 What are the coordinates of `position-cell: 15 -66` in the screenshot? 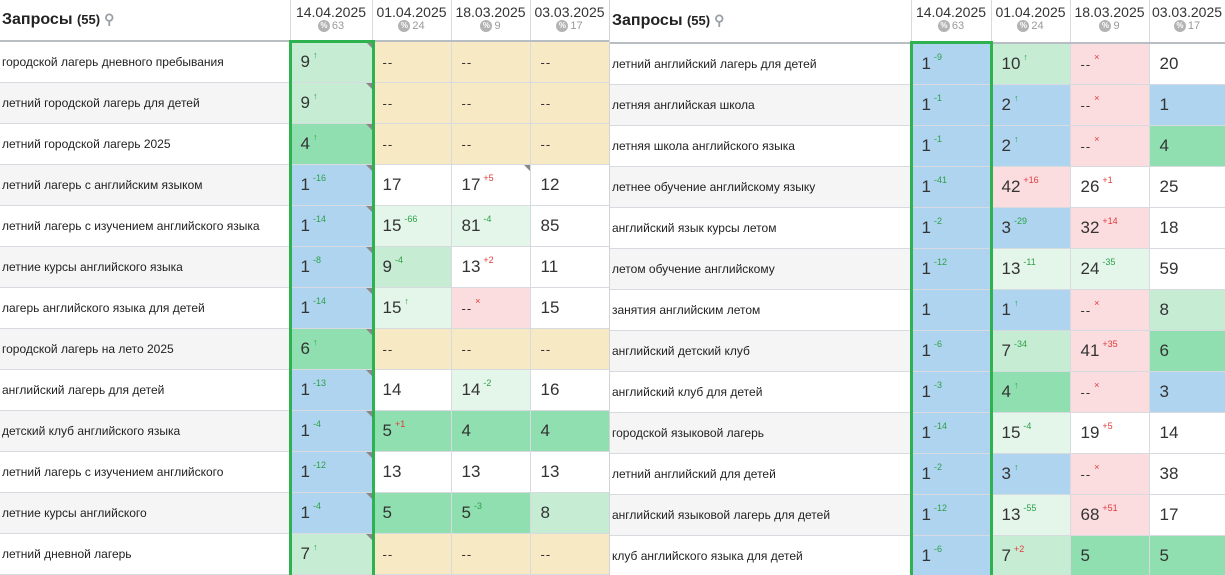 It's located at (412, 226).